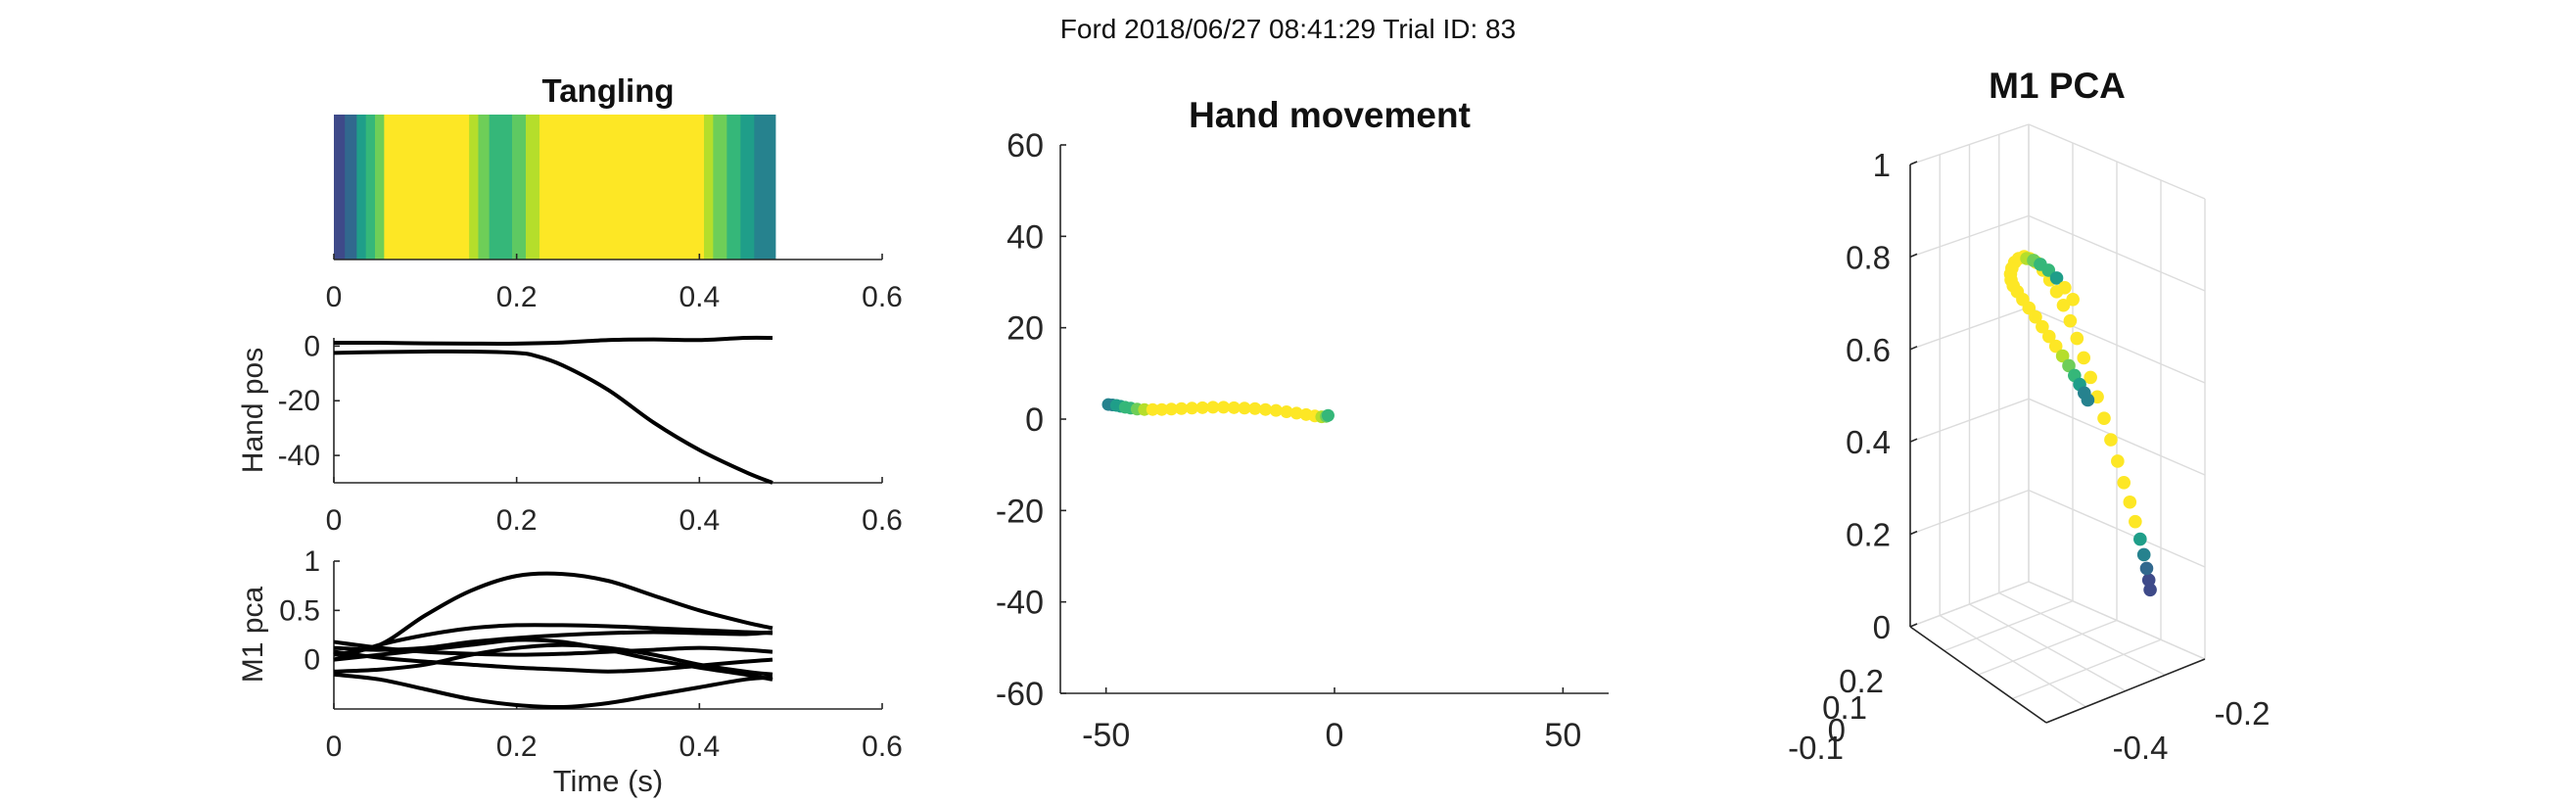 The height and width of the screenshot is (803, 2576). Describe the element at coordinates (1025, 329) in the screenshot. I see `hand-movement-ytick-label: 20` at that location.